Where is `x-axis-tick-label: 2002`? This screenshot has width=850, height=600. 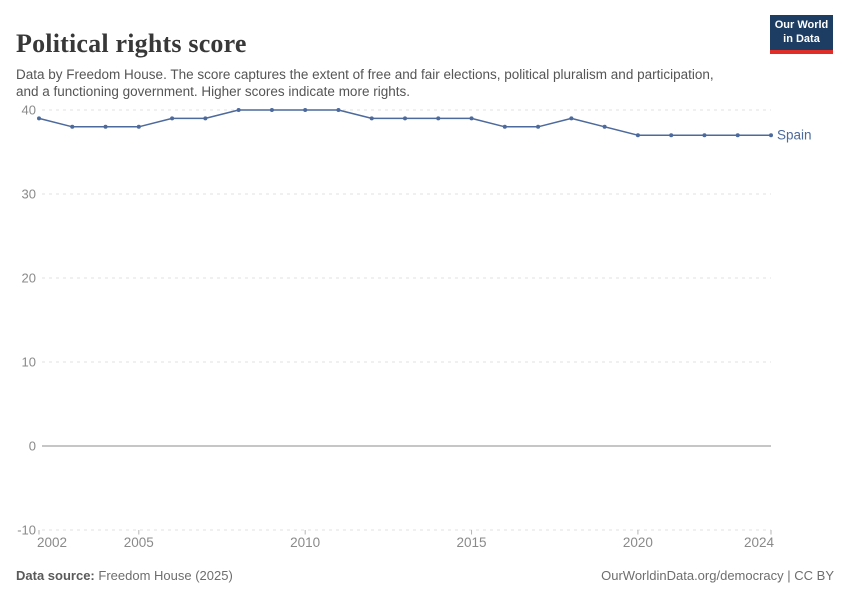
x-axis-tick-label: 2002 is located at coordinates (52, 542).